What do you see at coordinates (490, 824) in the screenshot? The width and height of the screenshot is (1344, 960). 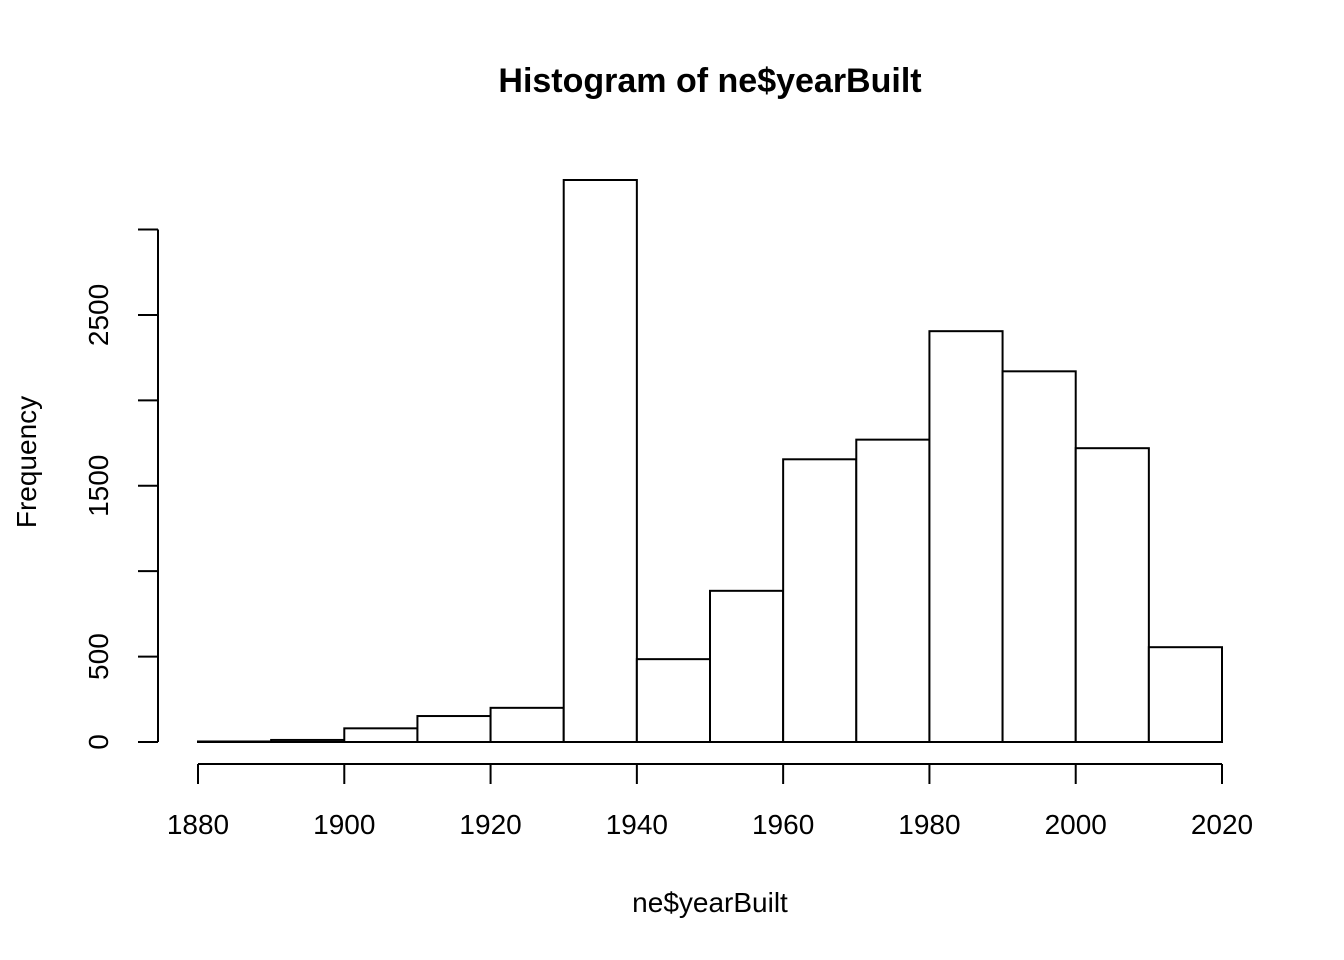 I see `x-tick-label: 1920` at bounding box center [490, 824].